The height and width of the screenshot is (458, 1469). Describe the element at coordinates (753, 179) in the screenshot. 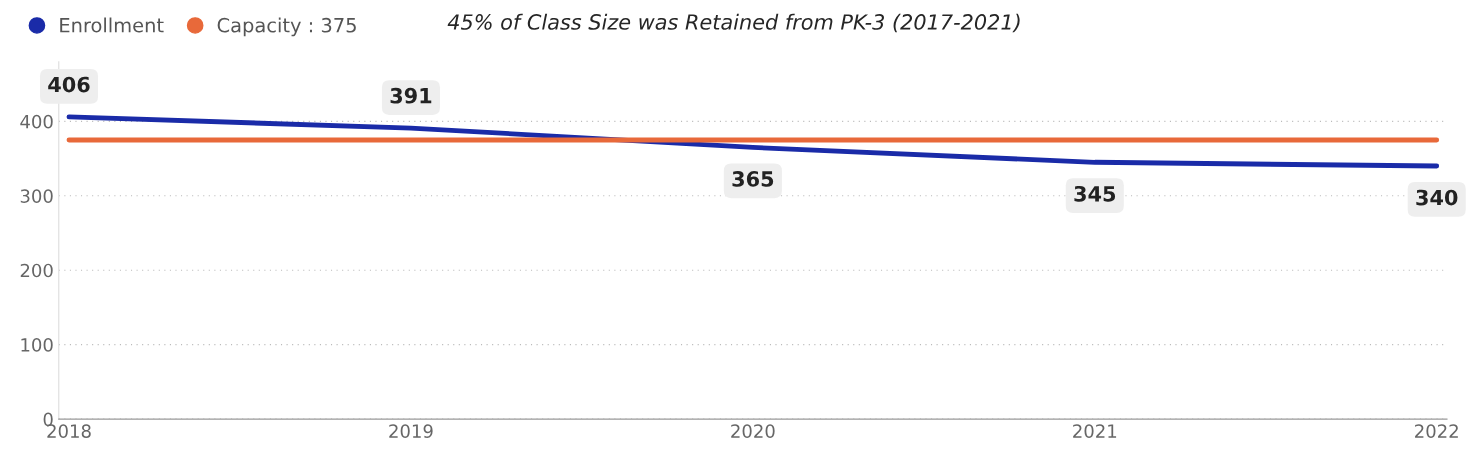

I see `data-label: 365` at that location.